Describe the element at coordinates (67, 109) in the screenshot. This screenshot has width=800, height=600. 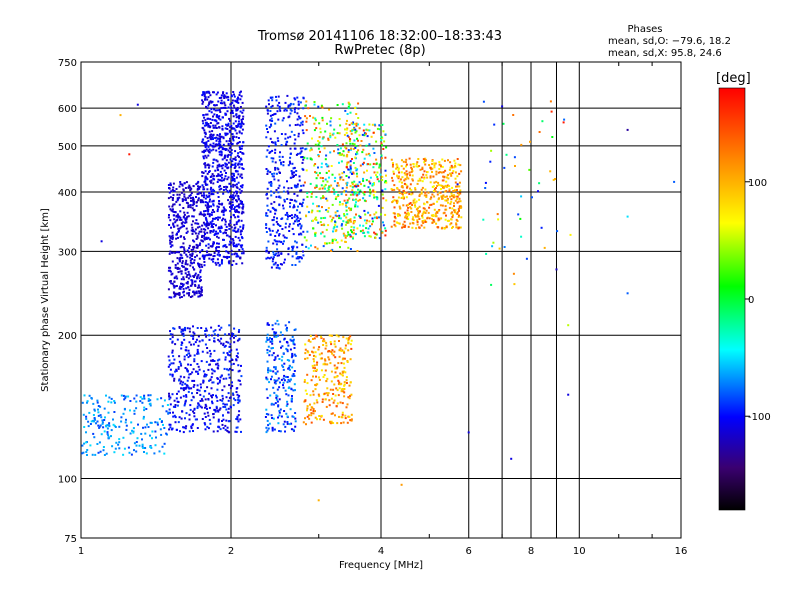
I see `y-tick-label: 600` at that location.